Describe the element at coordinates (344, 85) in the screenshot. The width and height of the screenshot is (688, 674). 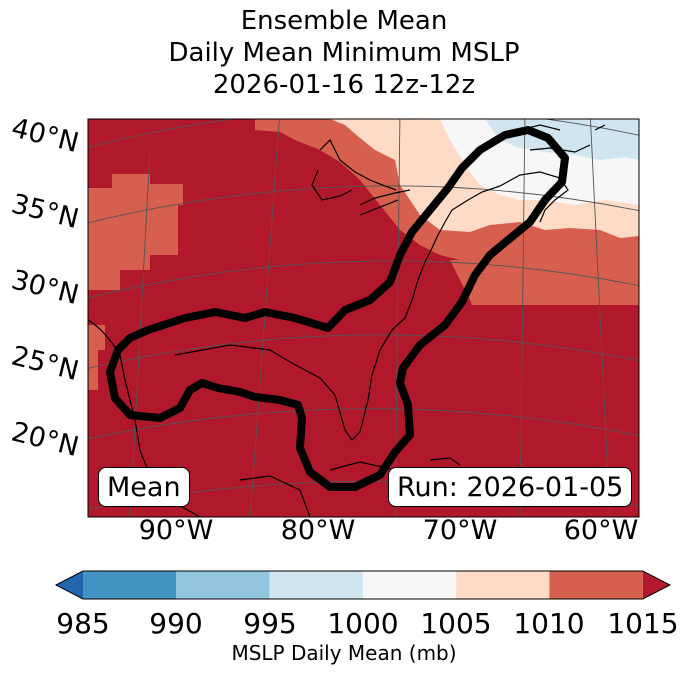
I see `title-line-3: 2026-01-16 12z-12z` at that location.